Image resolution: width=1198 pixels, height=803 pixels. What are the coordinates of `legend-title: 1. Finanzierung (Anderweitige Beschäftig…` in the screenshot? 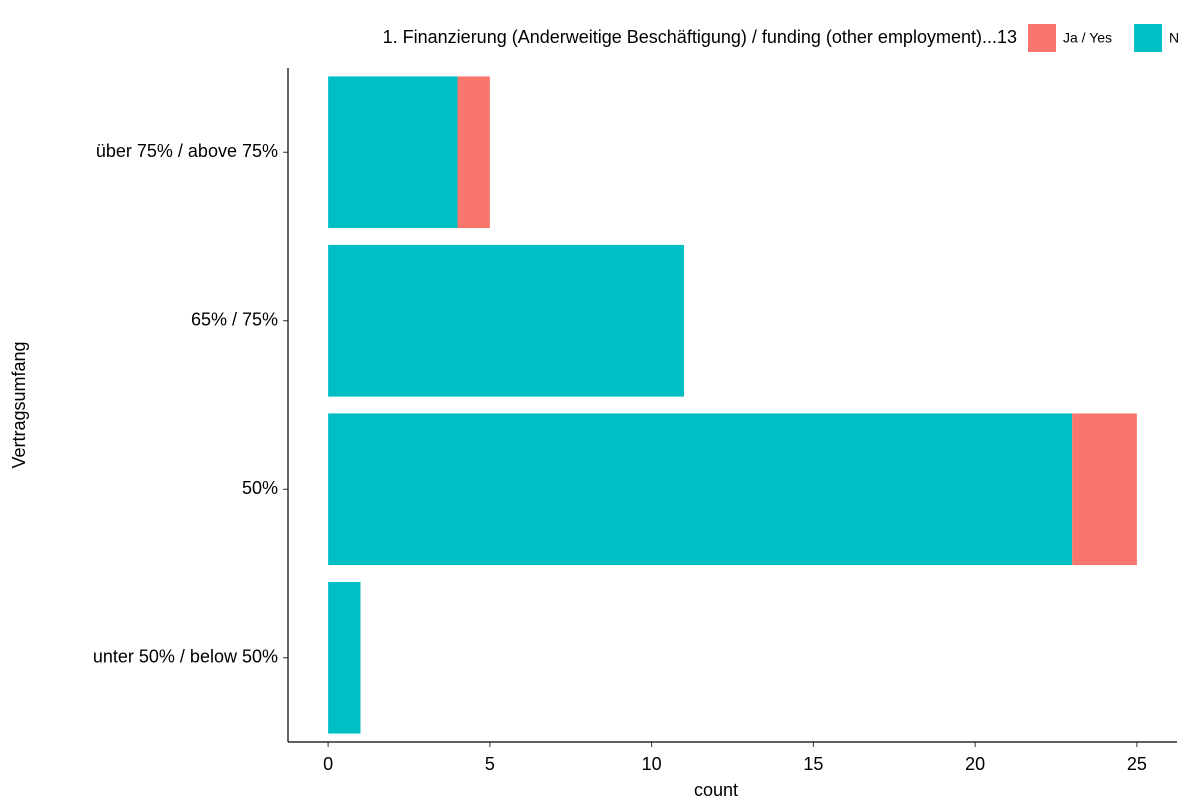 It's located at (700, 37).